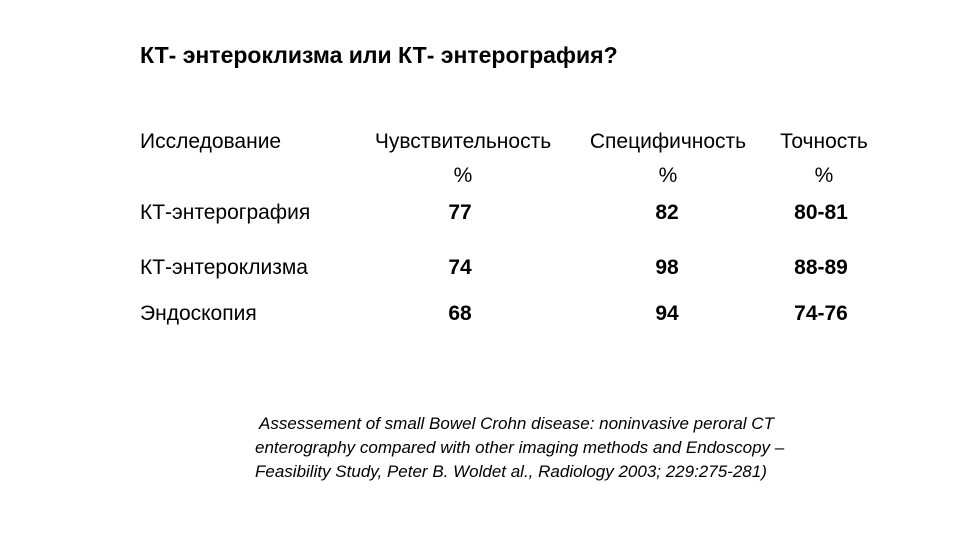 This screenshot has height=540, width=960. Describe the element at coordinates (225, 212) in the screenshot. I see `row-label-ct-enterography: КТ-энтерография` at that location.